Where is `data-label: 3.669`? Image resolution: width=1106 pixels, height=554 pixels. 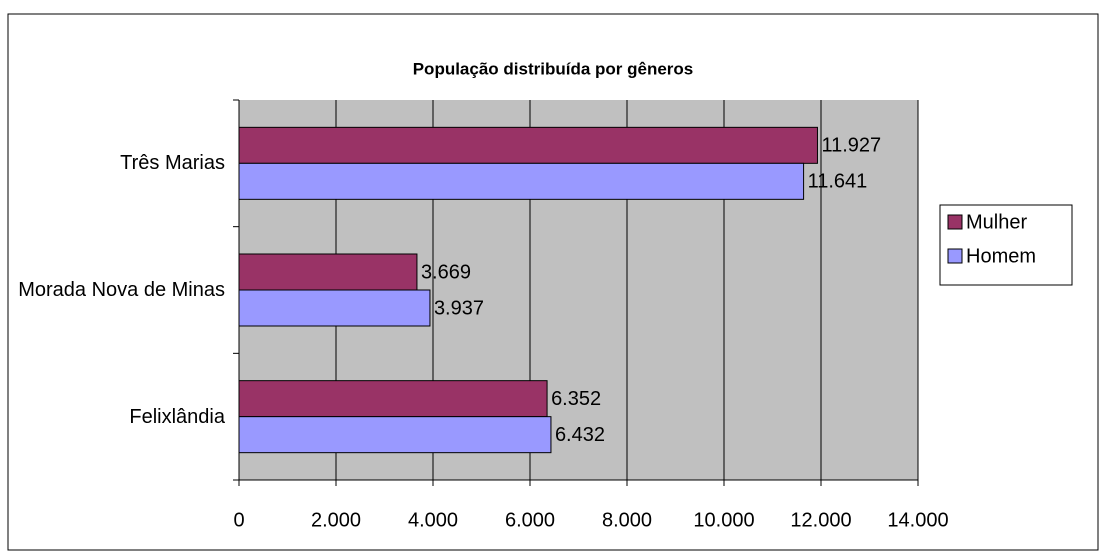
data-label: 3.669 is located at coordinates (446, 272).